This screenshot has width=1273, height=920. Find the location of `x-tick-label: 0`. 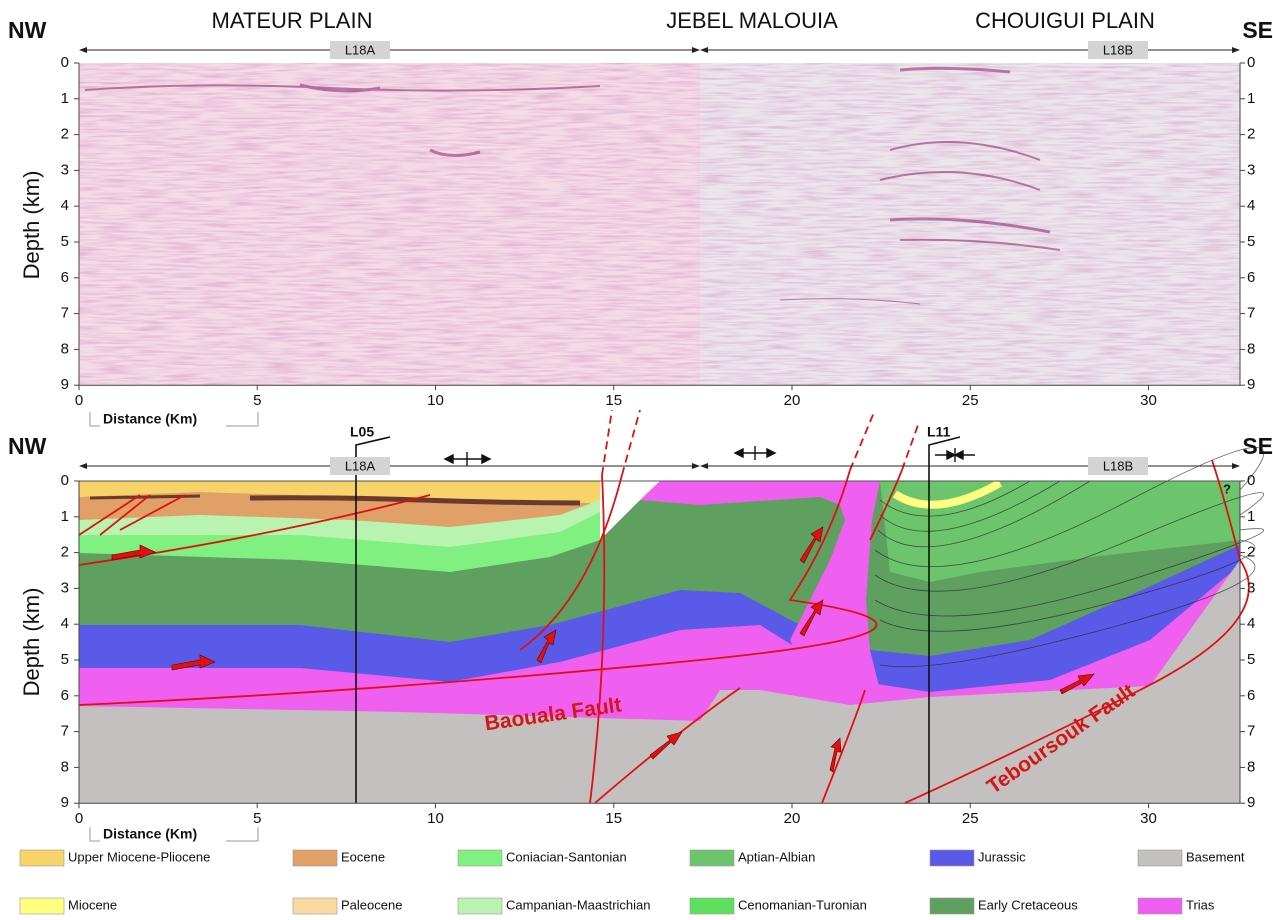

x-tick-label: 0 is located at coordinates (79, 400).